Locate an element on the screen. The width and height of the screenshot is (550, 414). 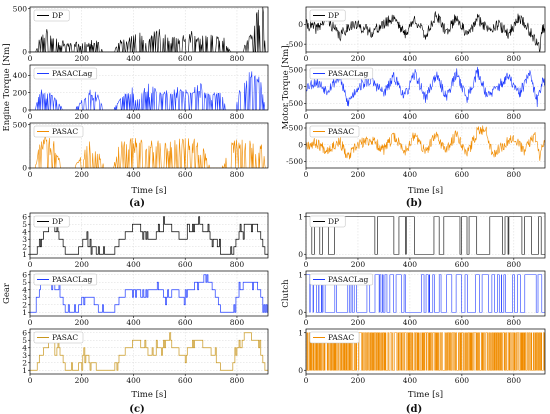
legend-label: DP is located at coordinates (57, 15).